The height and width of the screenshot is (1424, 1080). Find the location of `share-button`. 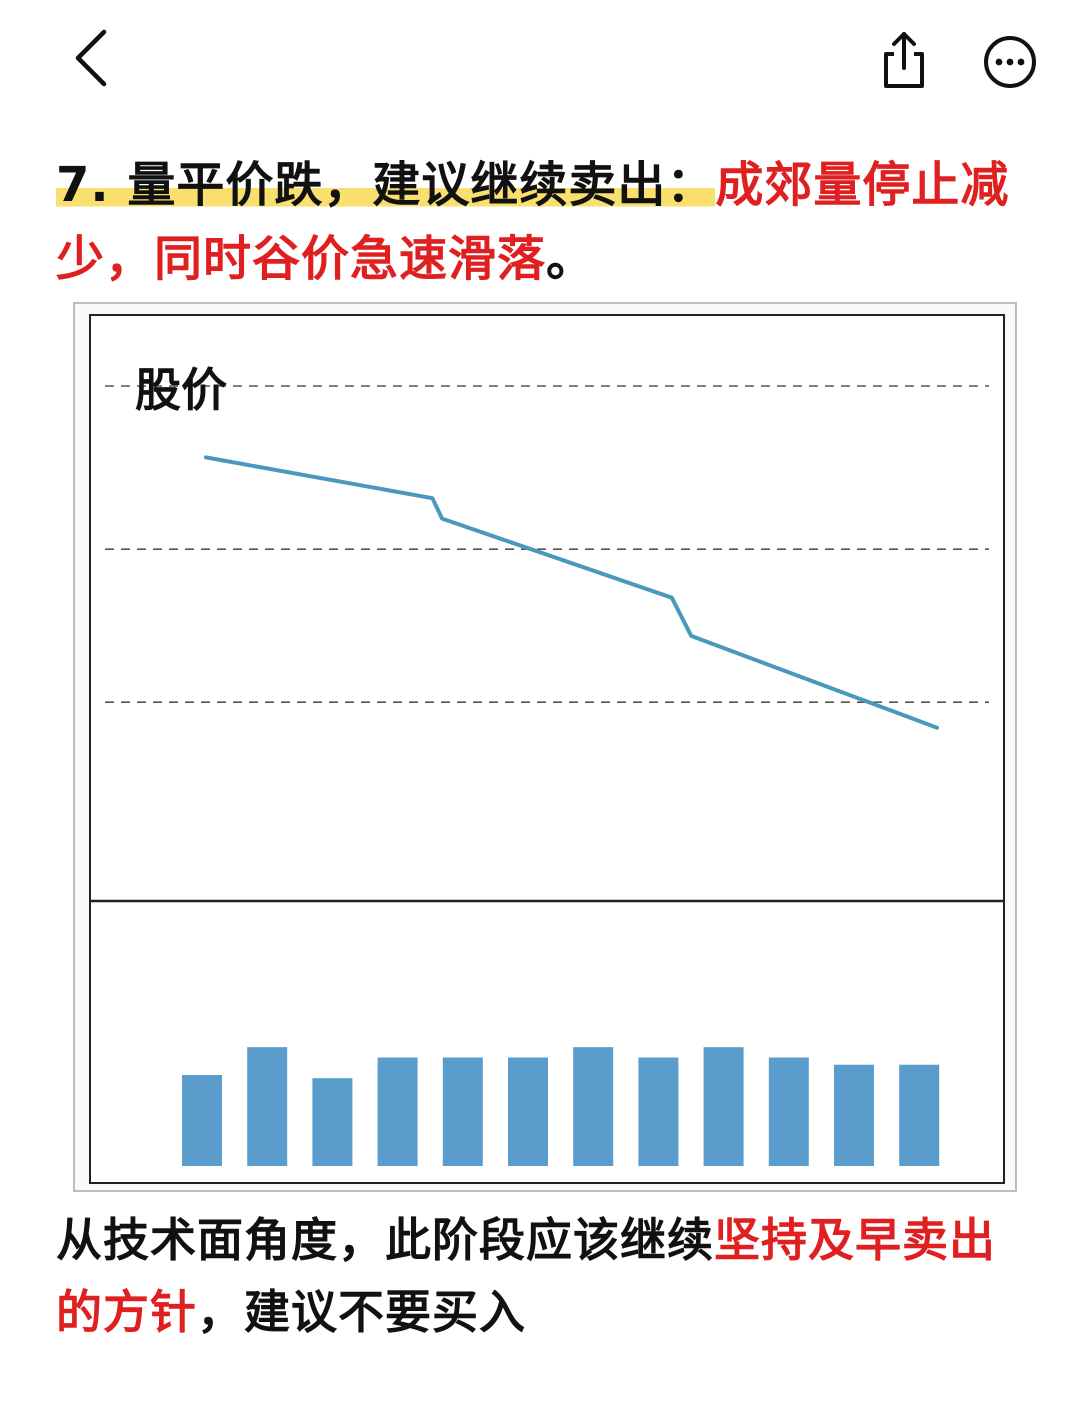

share-button is located at coordinates (904, 60).